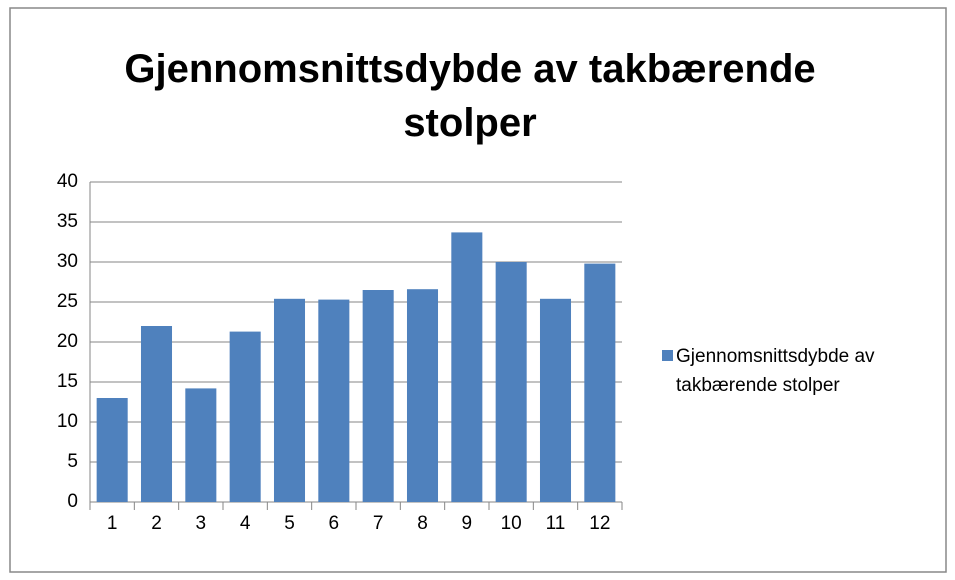  Describe the element at coordinates (245, 523) in the screenshot. I see `x-tick-label: 4` at that location.